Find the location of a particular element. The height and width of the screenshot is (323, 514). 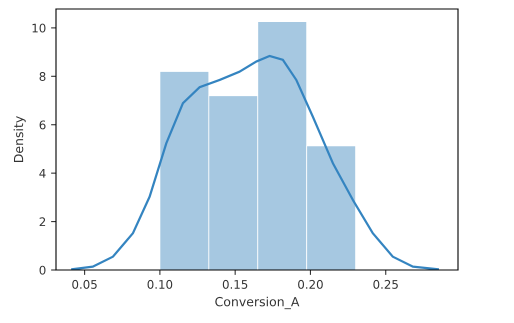

y-tick-label: 6 is located at coordinates (43, 125).